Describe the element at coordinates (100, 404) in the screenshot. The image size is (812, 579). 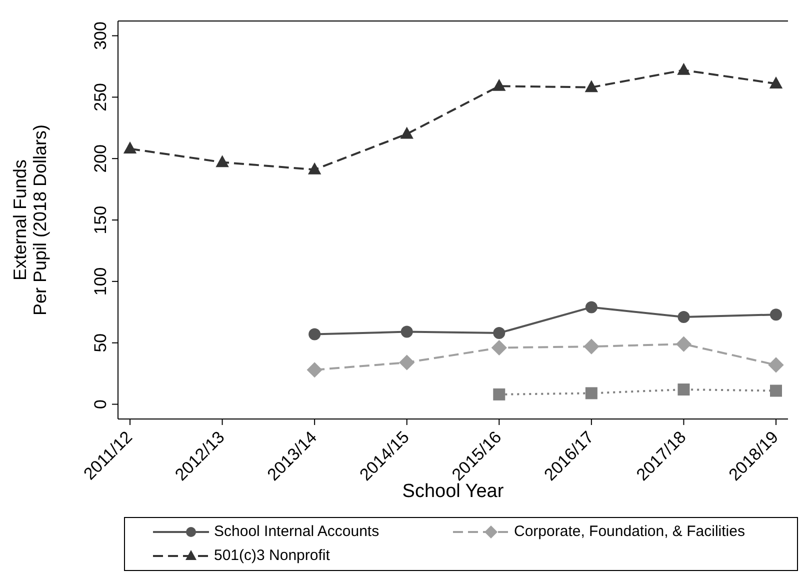
I see `y-tick-label: 0` at that location.